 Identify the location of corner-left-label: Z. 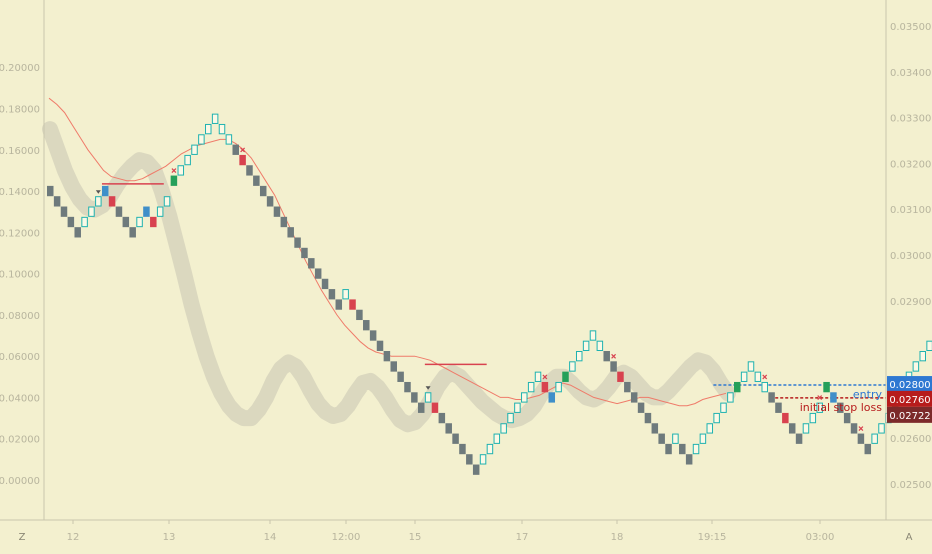
(22, 537).